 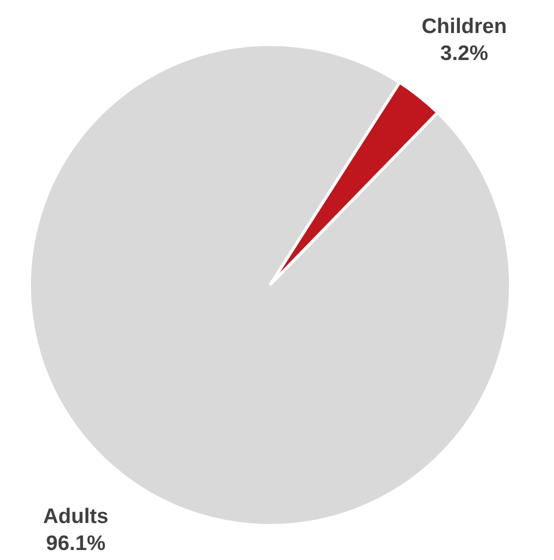 I want to click on slice-label: Adults, so click(x=75, y=516).